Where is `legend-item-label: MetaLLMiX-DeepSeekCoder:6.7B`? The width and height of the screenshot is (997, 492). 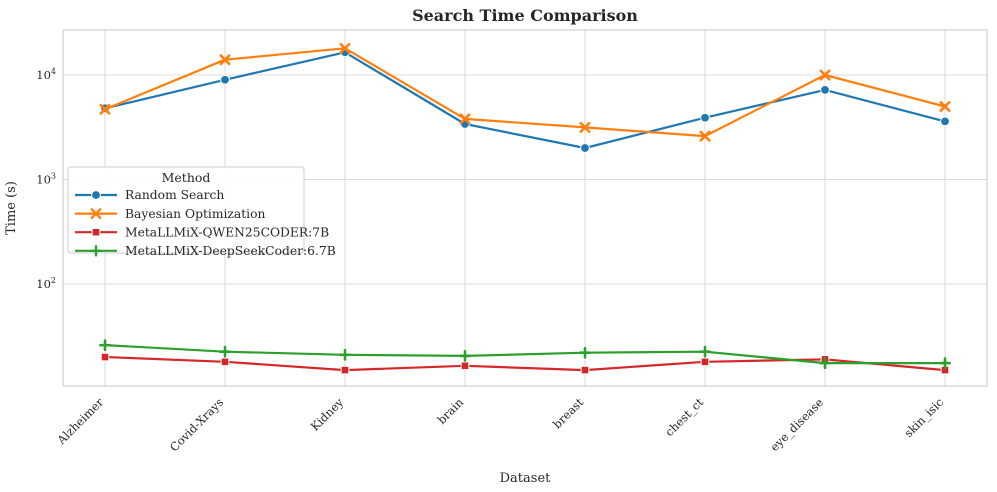 legend-item-label: MetaLLMiX-DeepSeekCoder:6.7B is located at coordinates (230, 251).